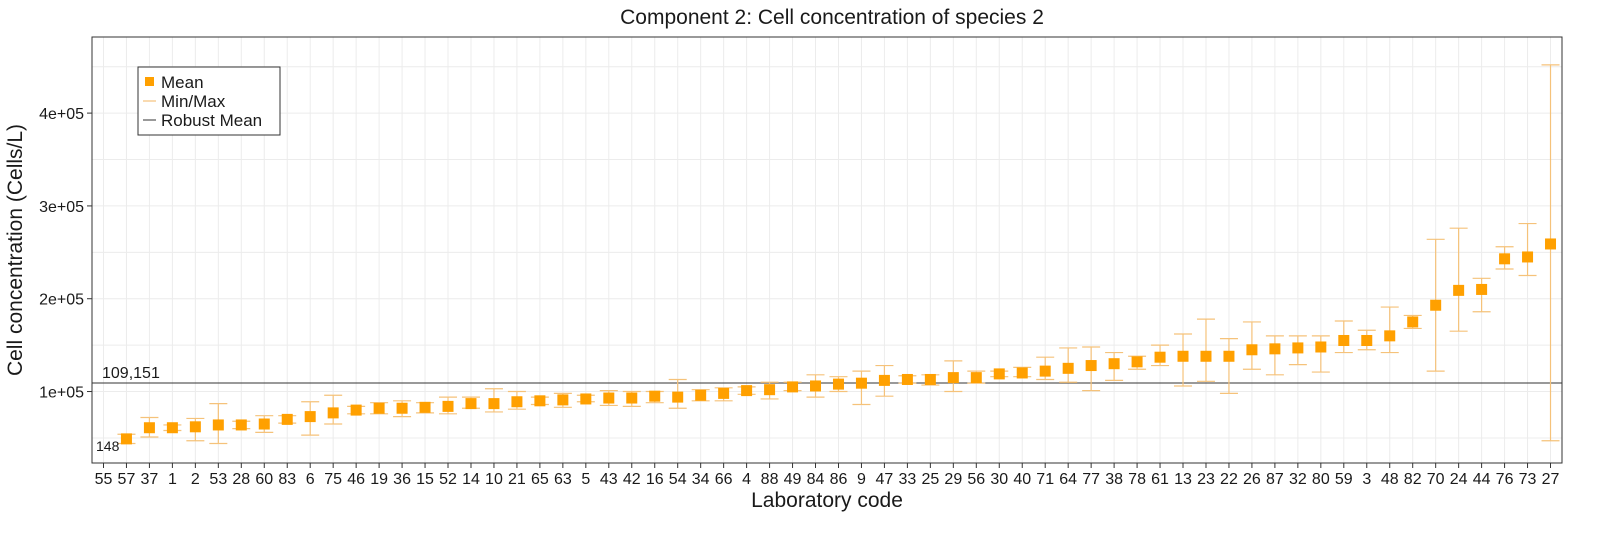  I want to click on x-tick-label: 5, so click(585, 479).